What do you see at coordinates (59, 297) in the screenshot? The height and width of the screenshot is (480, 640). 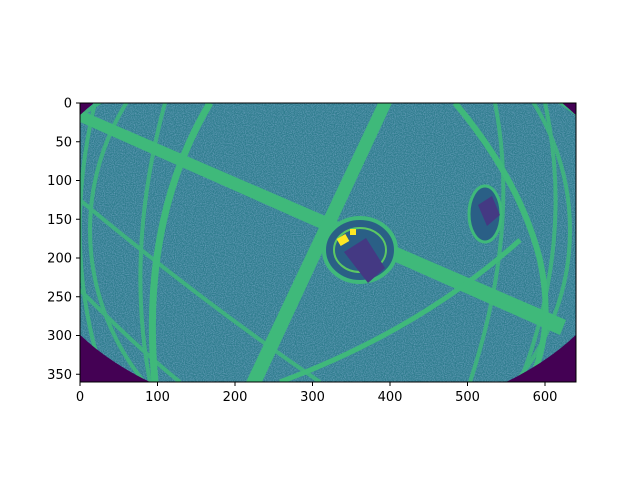 I see `y-tick-label: 250` at bounding box center [59, 297].